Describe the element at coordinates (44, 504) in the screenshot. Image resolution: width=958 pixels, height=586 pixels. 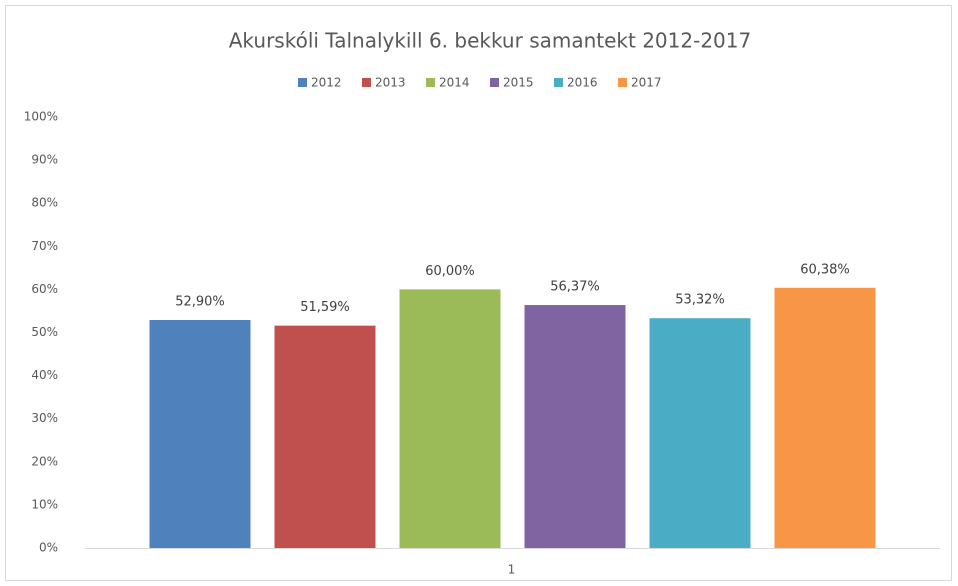
I see `y-tick-label: 10%` at that location.